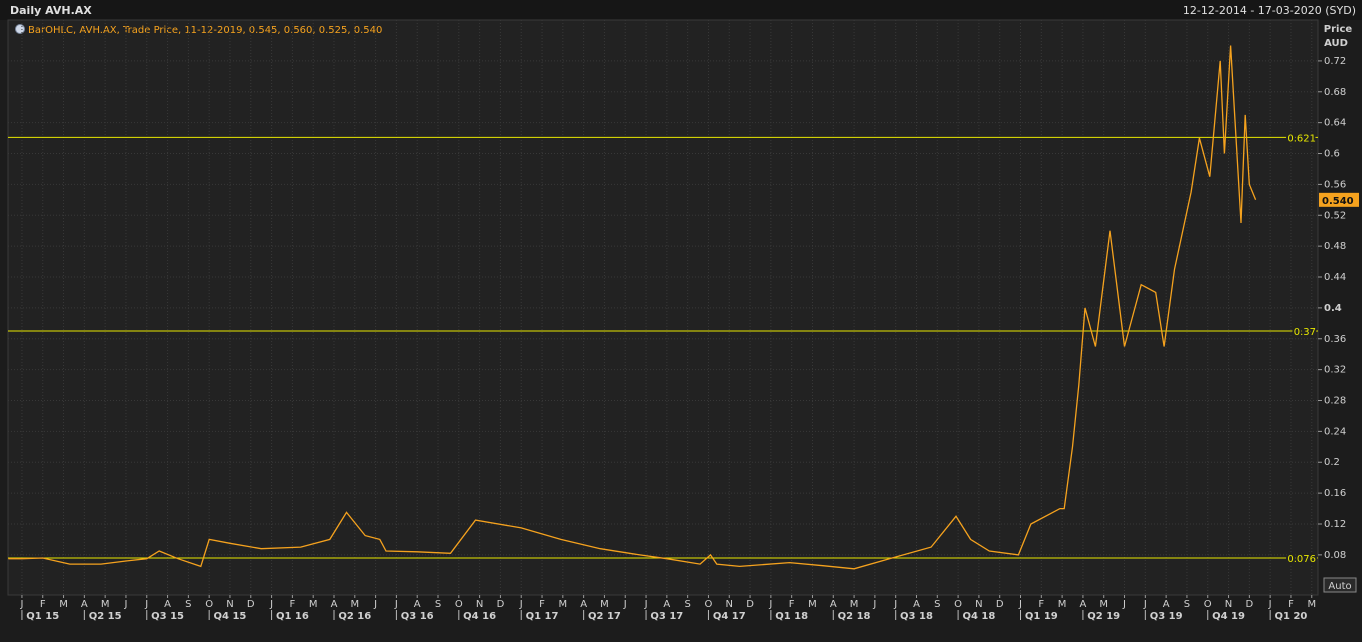 This screenshot has width=1362, height=642. What do you see at coordinates (1335, 215) in the screenshot?
I see `y-tick-label: 0.52` at bounding box center [1335, 215].